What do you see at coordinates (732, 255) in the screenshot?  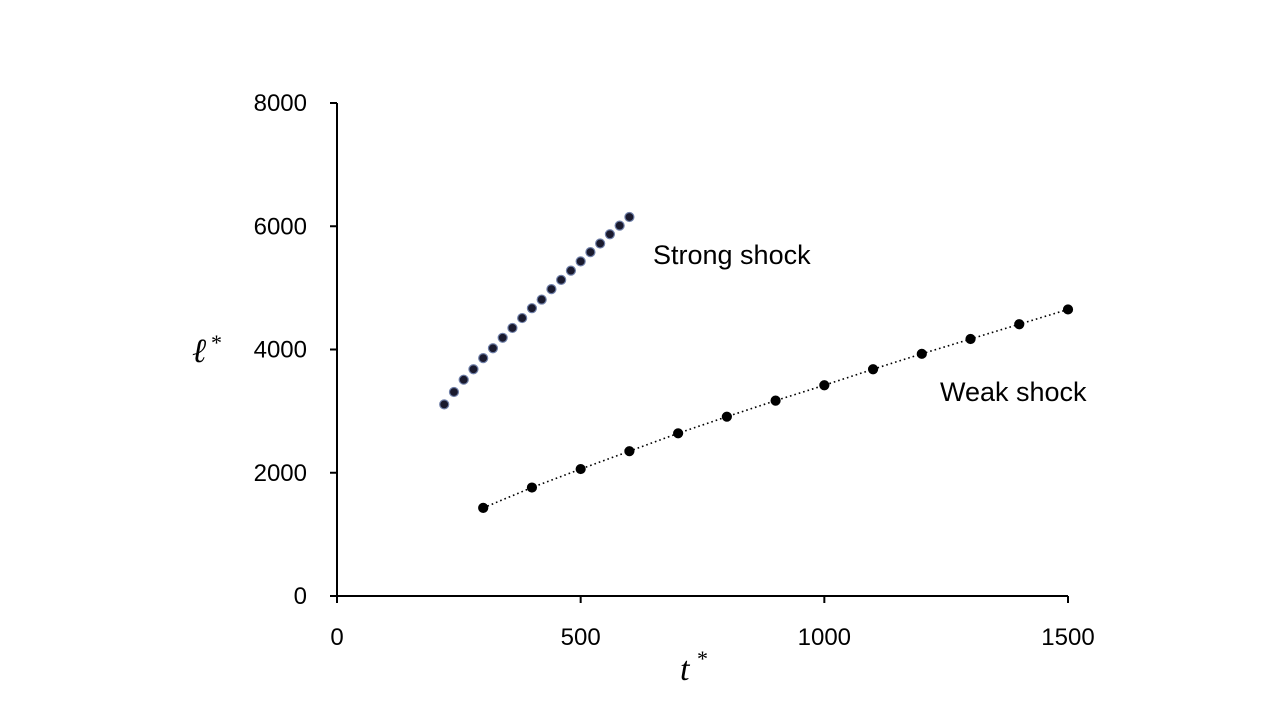 I see `strong-shock-label: Strong shock` at bounding box center [732, 255].